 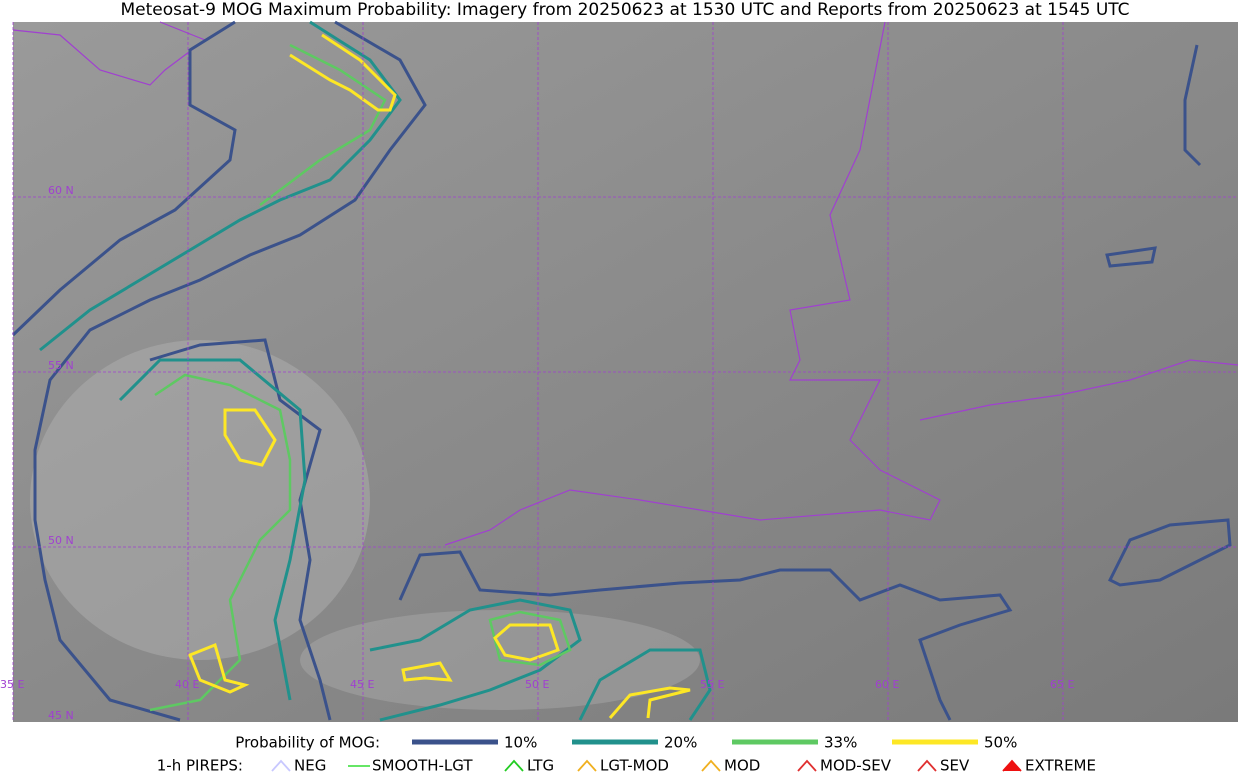 I want to click on lon-label: 40 E, so click(x=187, y=684).